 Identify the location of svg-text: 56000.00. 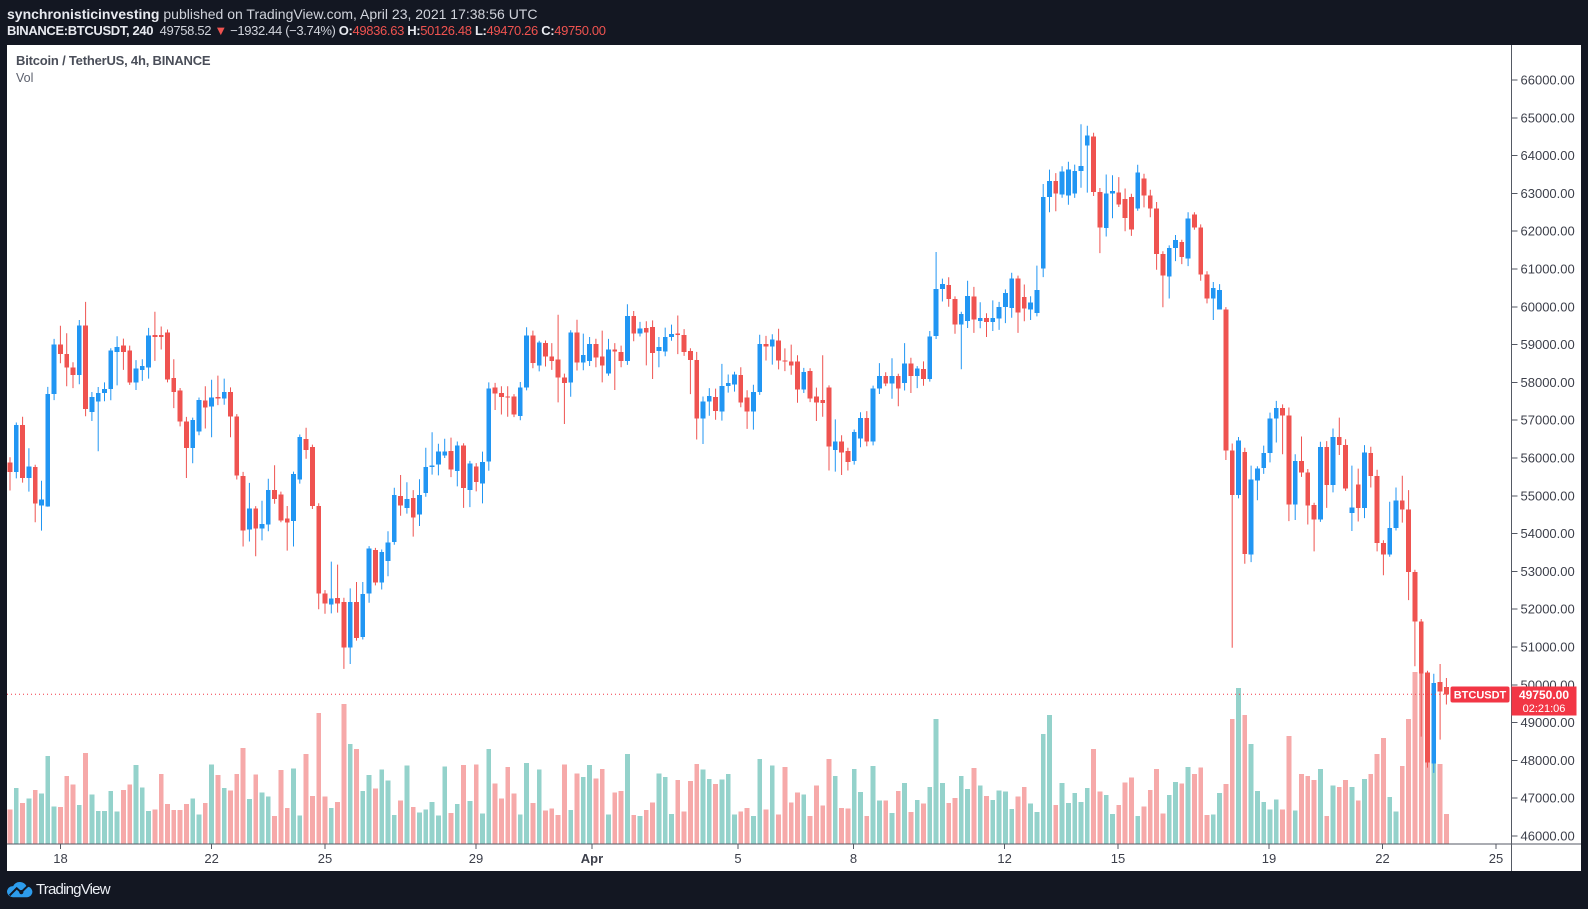
(1548, 458).